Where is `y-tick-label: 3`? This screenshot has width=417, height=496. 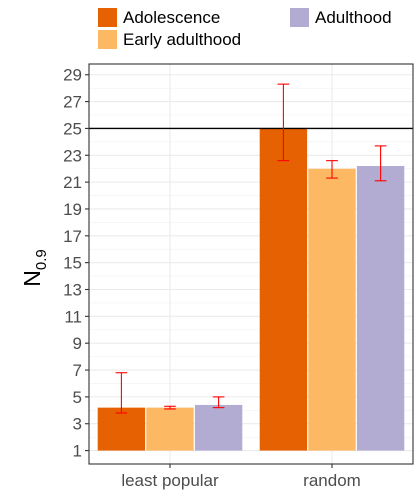
y-tick-label: 3 is located at coordinates (77, 424).